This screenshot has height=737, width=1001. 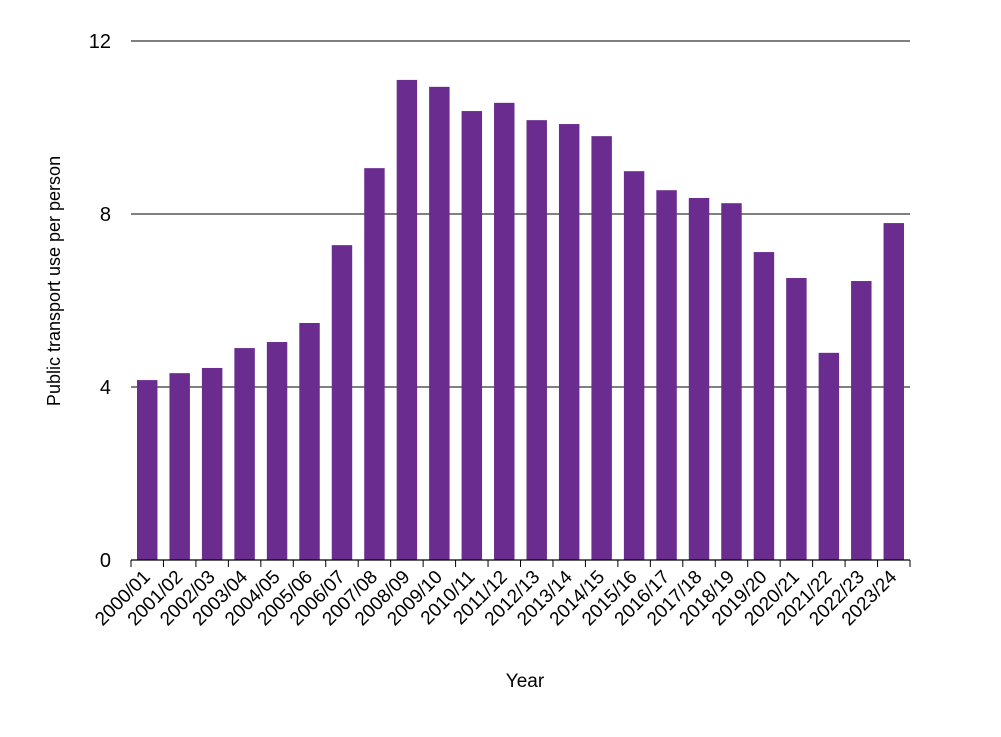 What do you see at coordinates (105, 561) in the screenshot?
I see `y-tick-label: 0` at bounding box center [105, 561].